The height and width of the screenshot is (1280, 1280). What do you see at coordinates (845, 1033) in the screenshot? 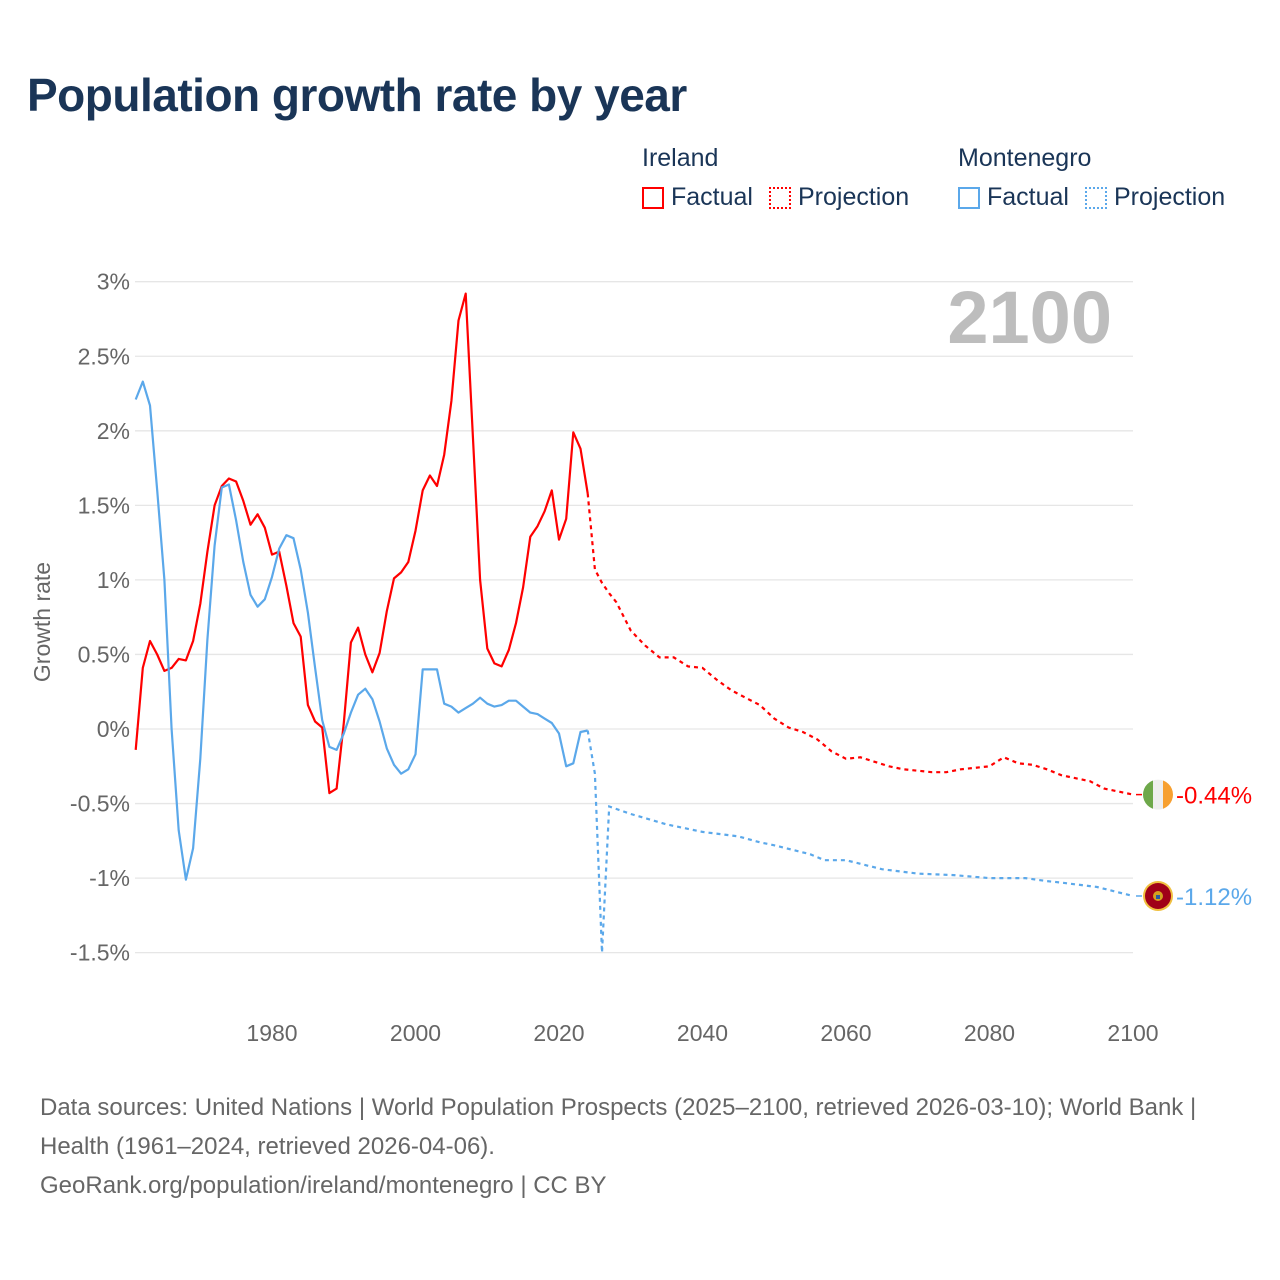
I see `x-tick-label: 2060` at bounding box center [845, 1033].